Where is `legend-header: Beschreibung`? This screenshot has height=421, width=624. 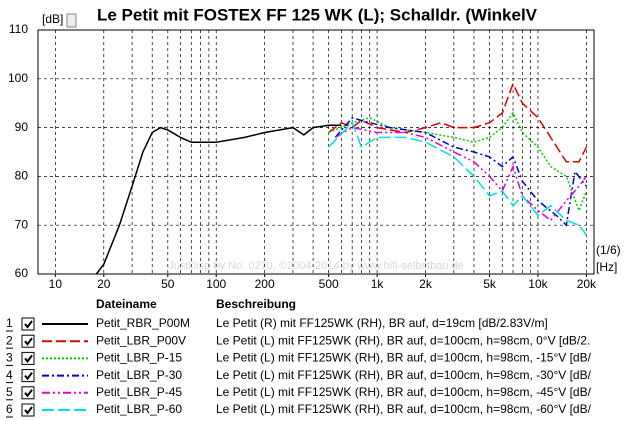 legend-header: Beschreibung is located at coordinates (256, 304).